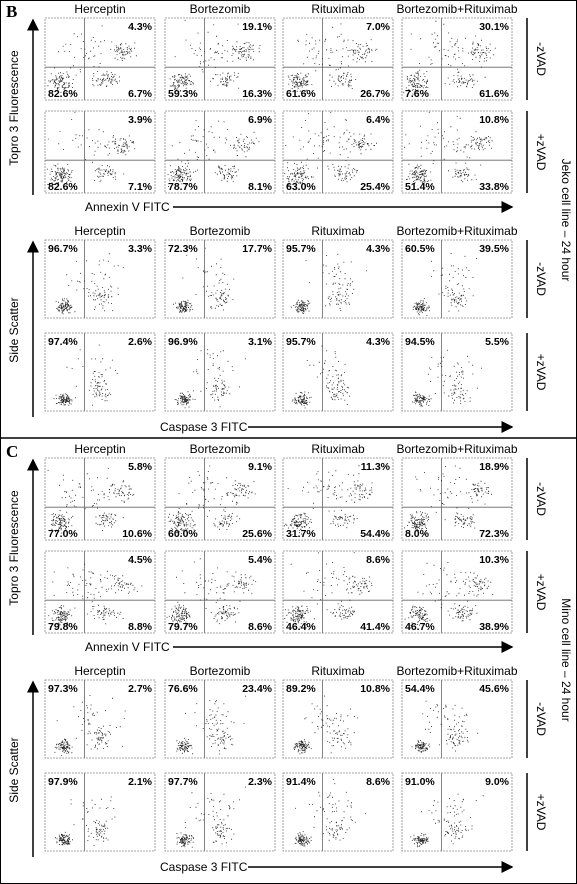 The height and width of the screenshot is (884, 577). Describe the element at coordinates (497, 342) in the screenshot. I see `percent-right: 5.5%` at that location.